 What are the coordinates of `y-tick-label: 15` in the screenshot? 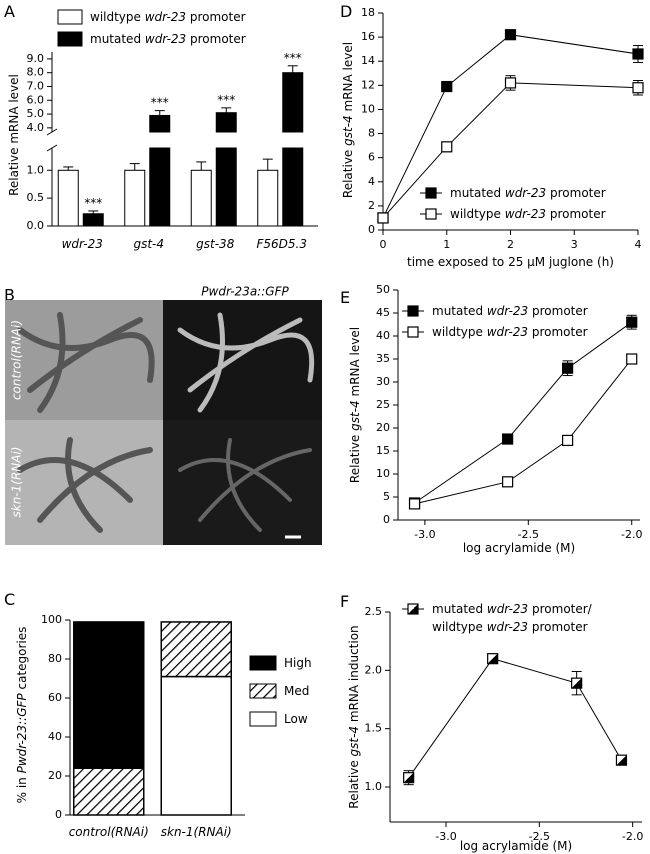 It's located at (383, 450).